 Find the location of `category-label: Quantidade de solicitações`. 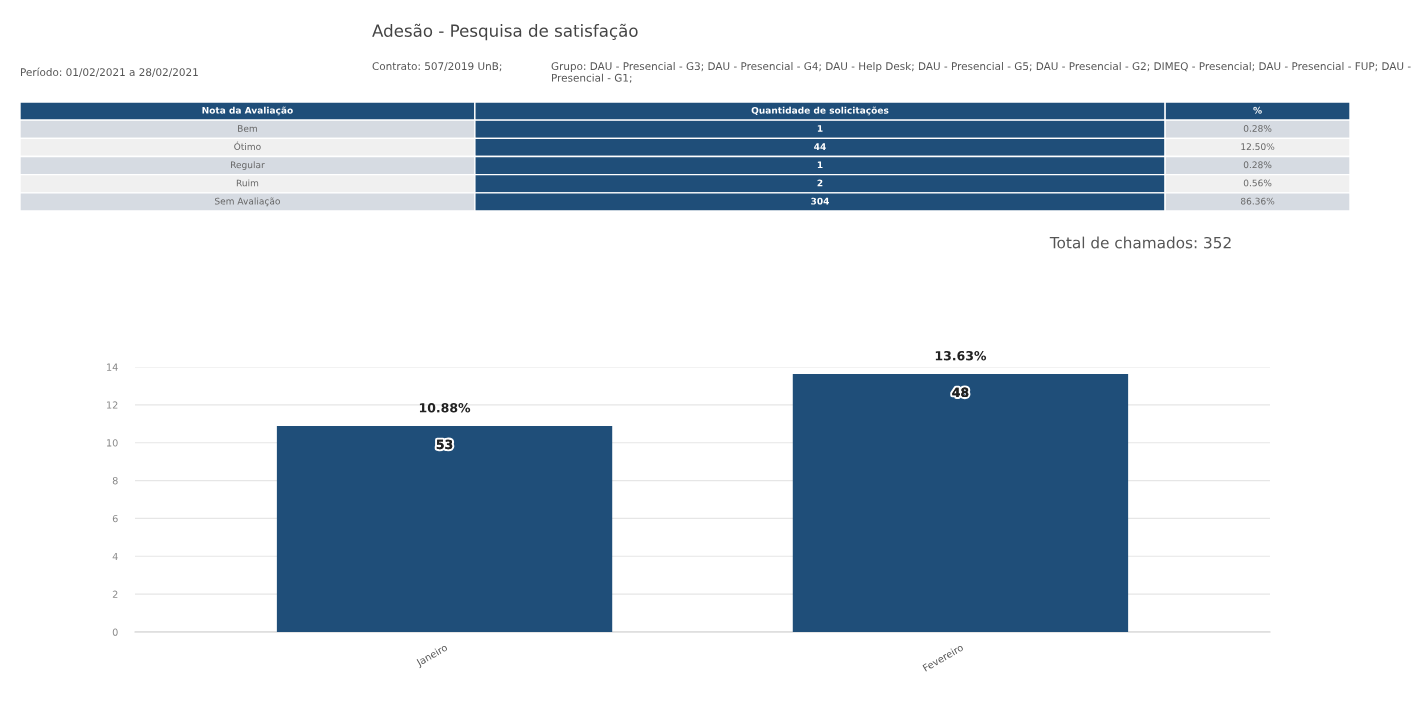

category-label: Quantidade de solicitações is located at coordinates (820, 111).